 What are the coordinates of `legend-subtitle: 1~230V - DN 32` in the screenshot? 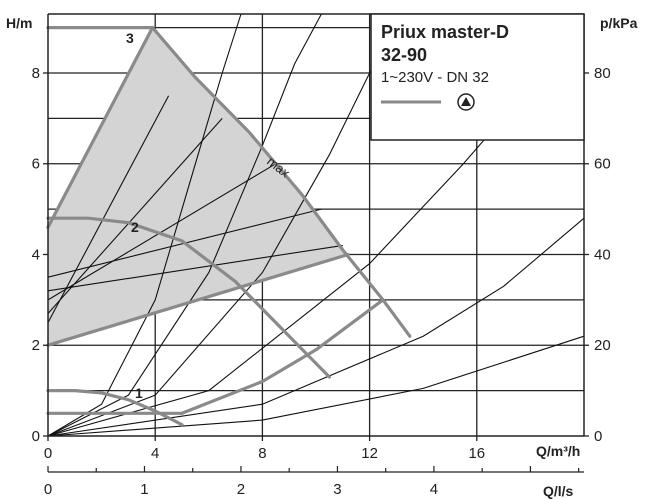 It's located at (435, 77).